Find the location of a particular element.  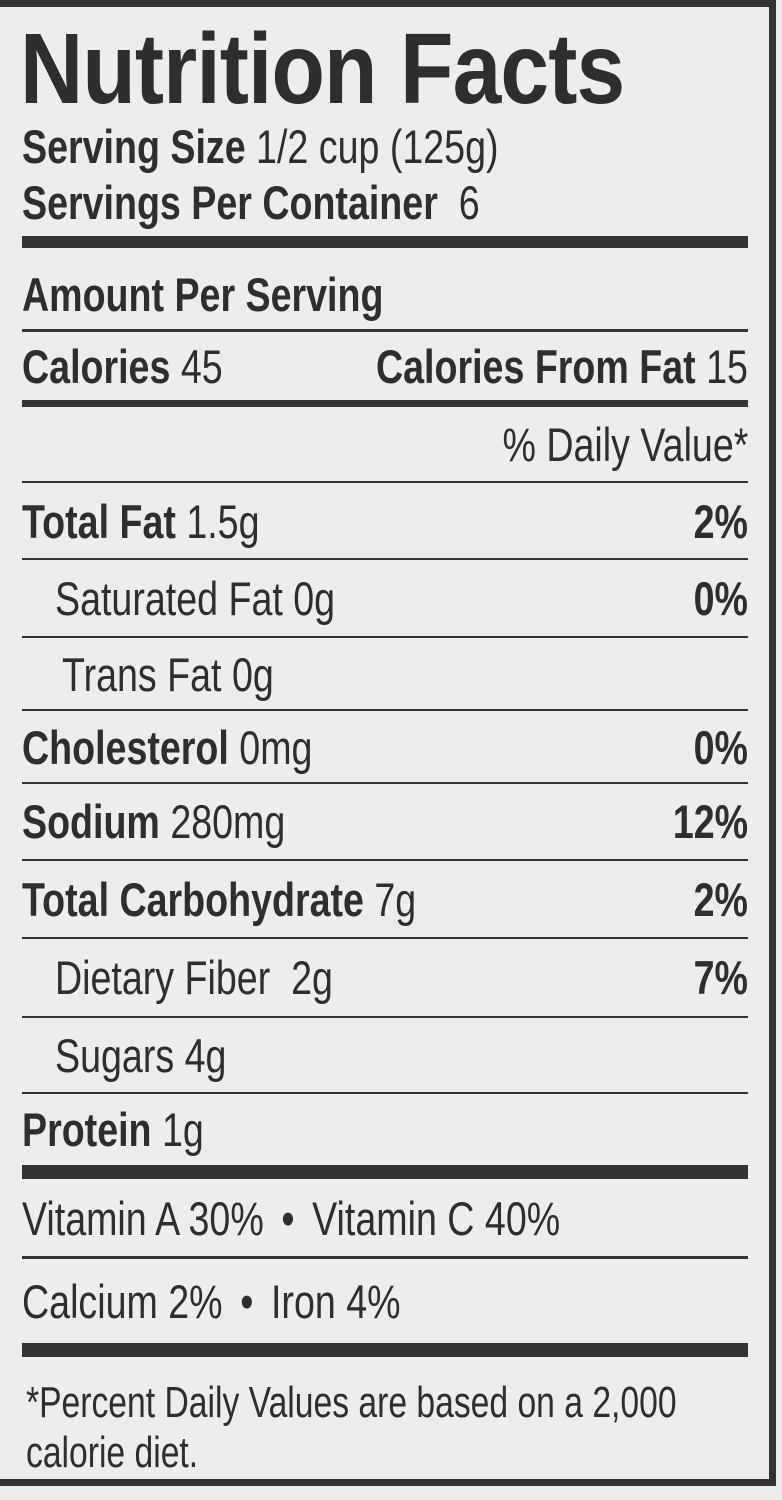

serving-size-row: Serving Size 1/2 cup (125g) is located at coordinates (385, 146).